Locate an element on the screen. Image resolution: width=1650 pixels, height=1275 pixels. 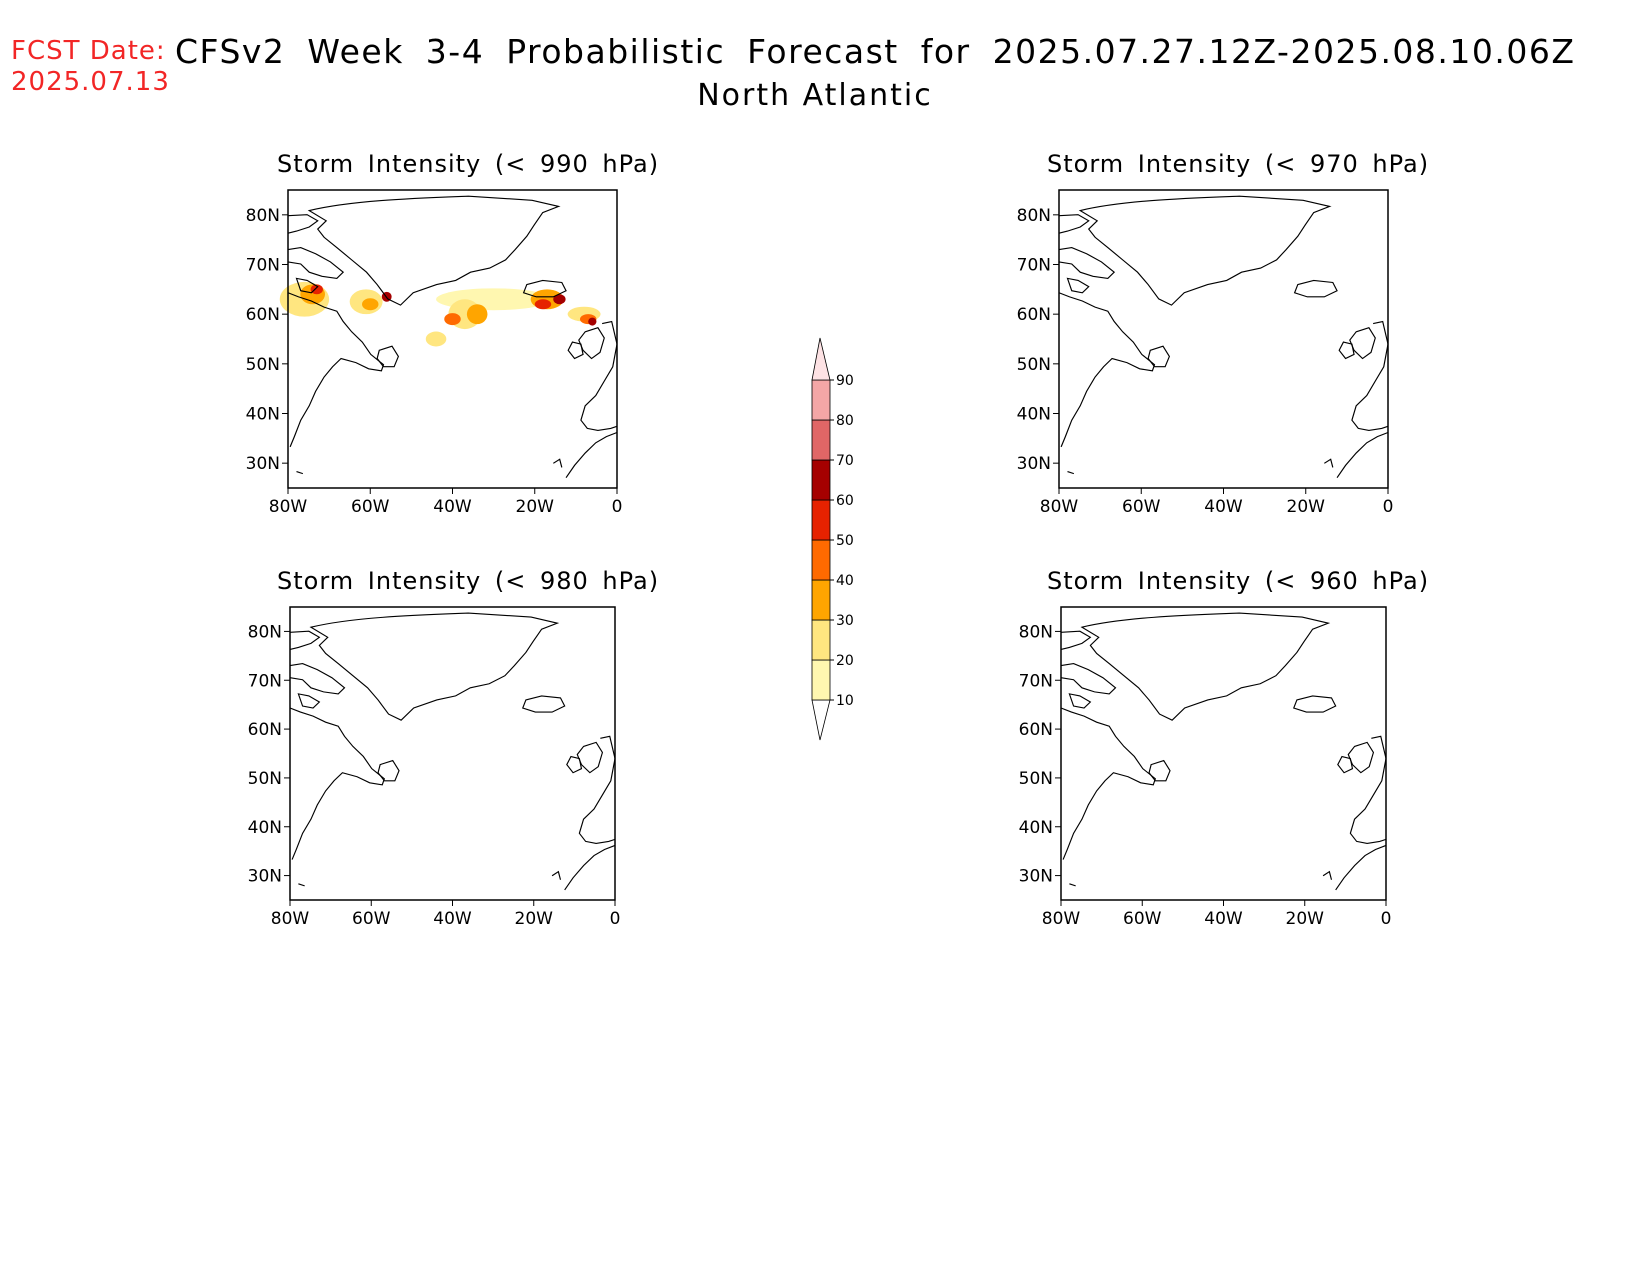
panel-title: Storm Intensity (< 980 hPa) is located at coordinates (468, 581).